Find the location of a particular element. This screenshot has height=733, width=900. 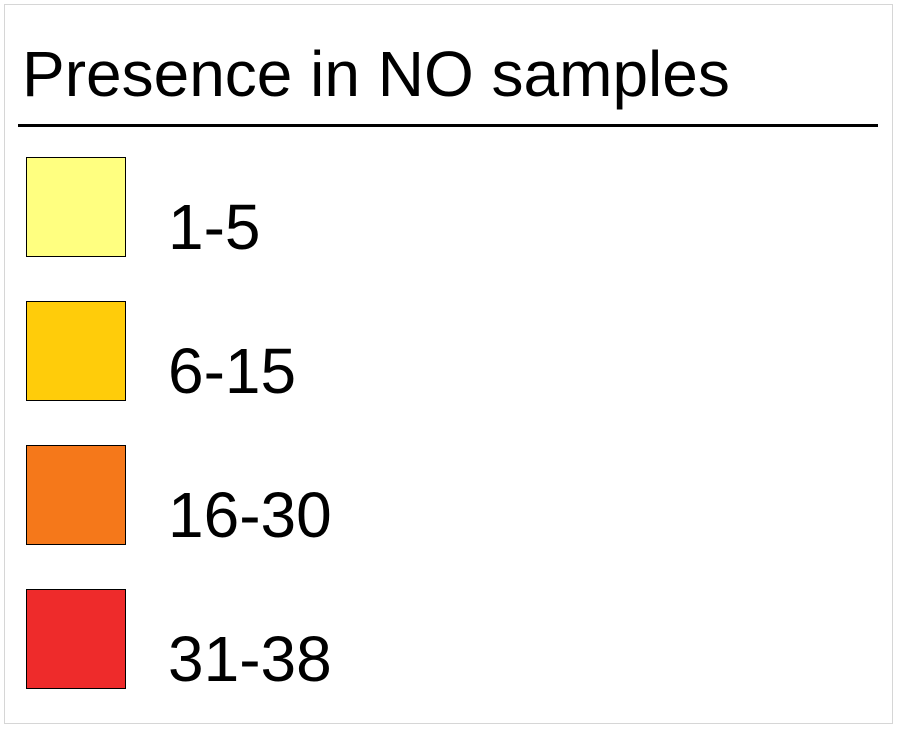

legend-title-divider is located at coordinates (448, 125).